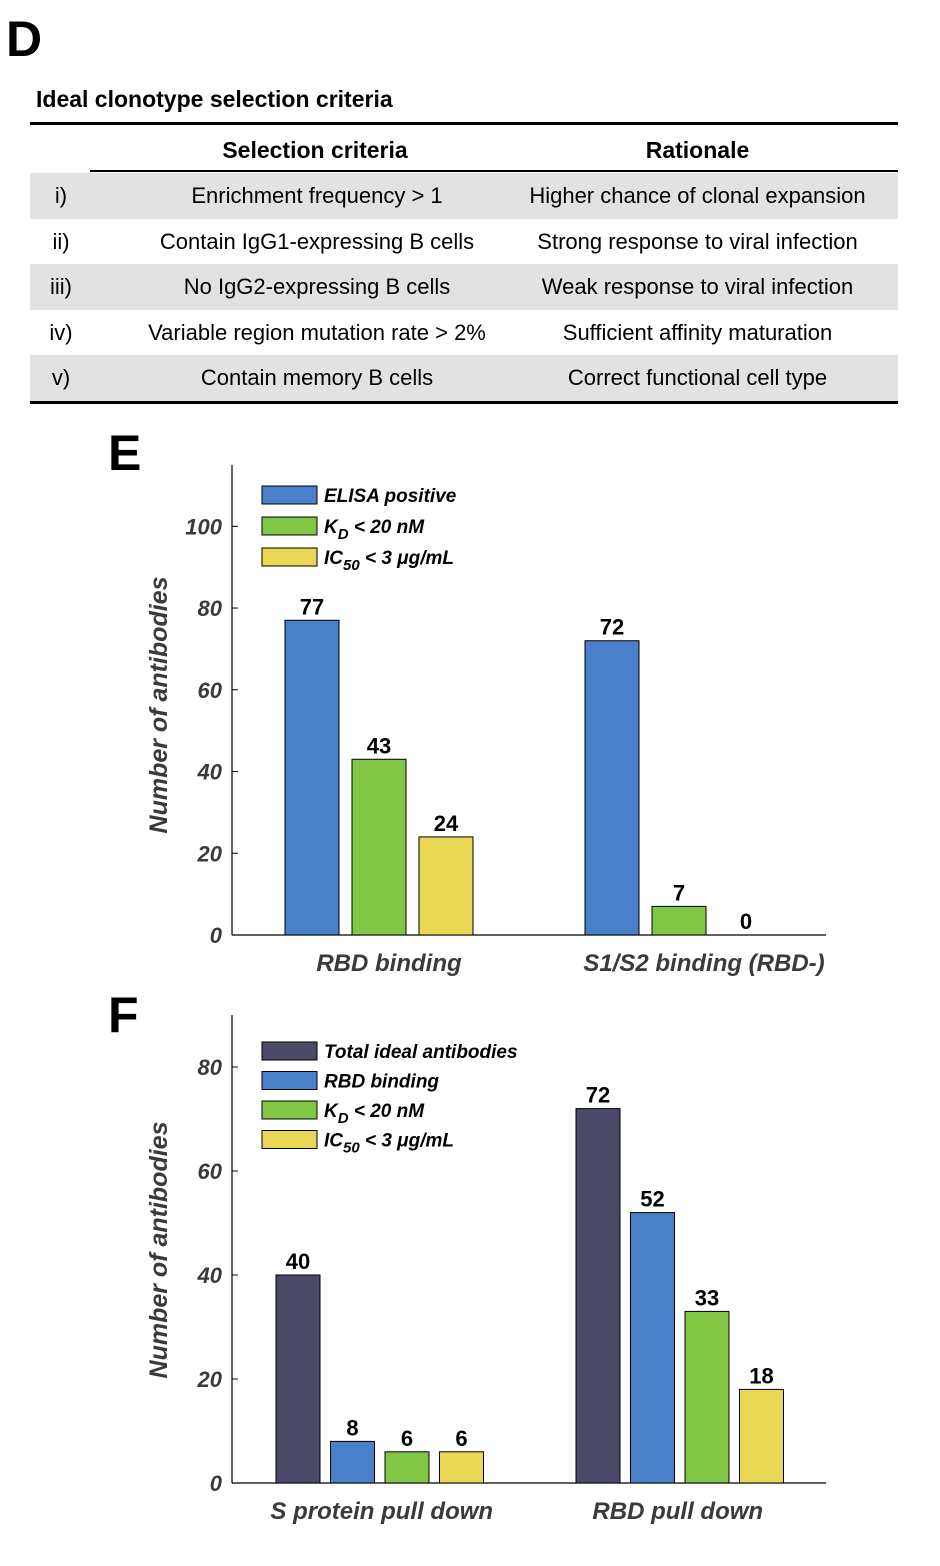  I want to click on header-underline-criteria, so click(315, 171).